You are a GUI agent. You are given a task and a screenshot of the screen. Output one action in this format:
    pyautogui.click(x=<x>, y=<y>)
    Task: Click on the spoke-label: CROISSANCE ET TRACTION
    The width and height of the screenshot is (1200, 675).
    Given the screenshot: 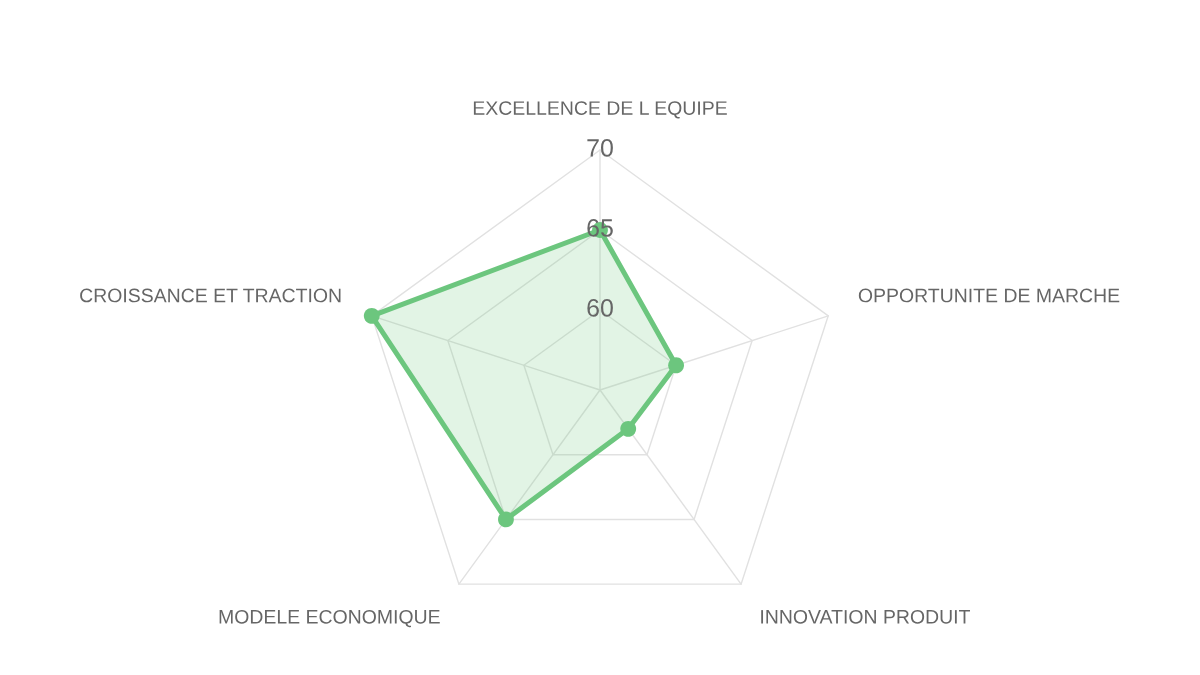 What is the action you would take?
    pyautogui.click(x=210, y=295)
    